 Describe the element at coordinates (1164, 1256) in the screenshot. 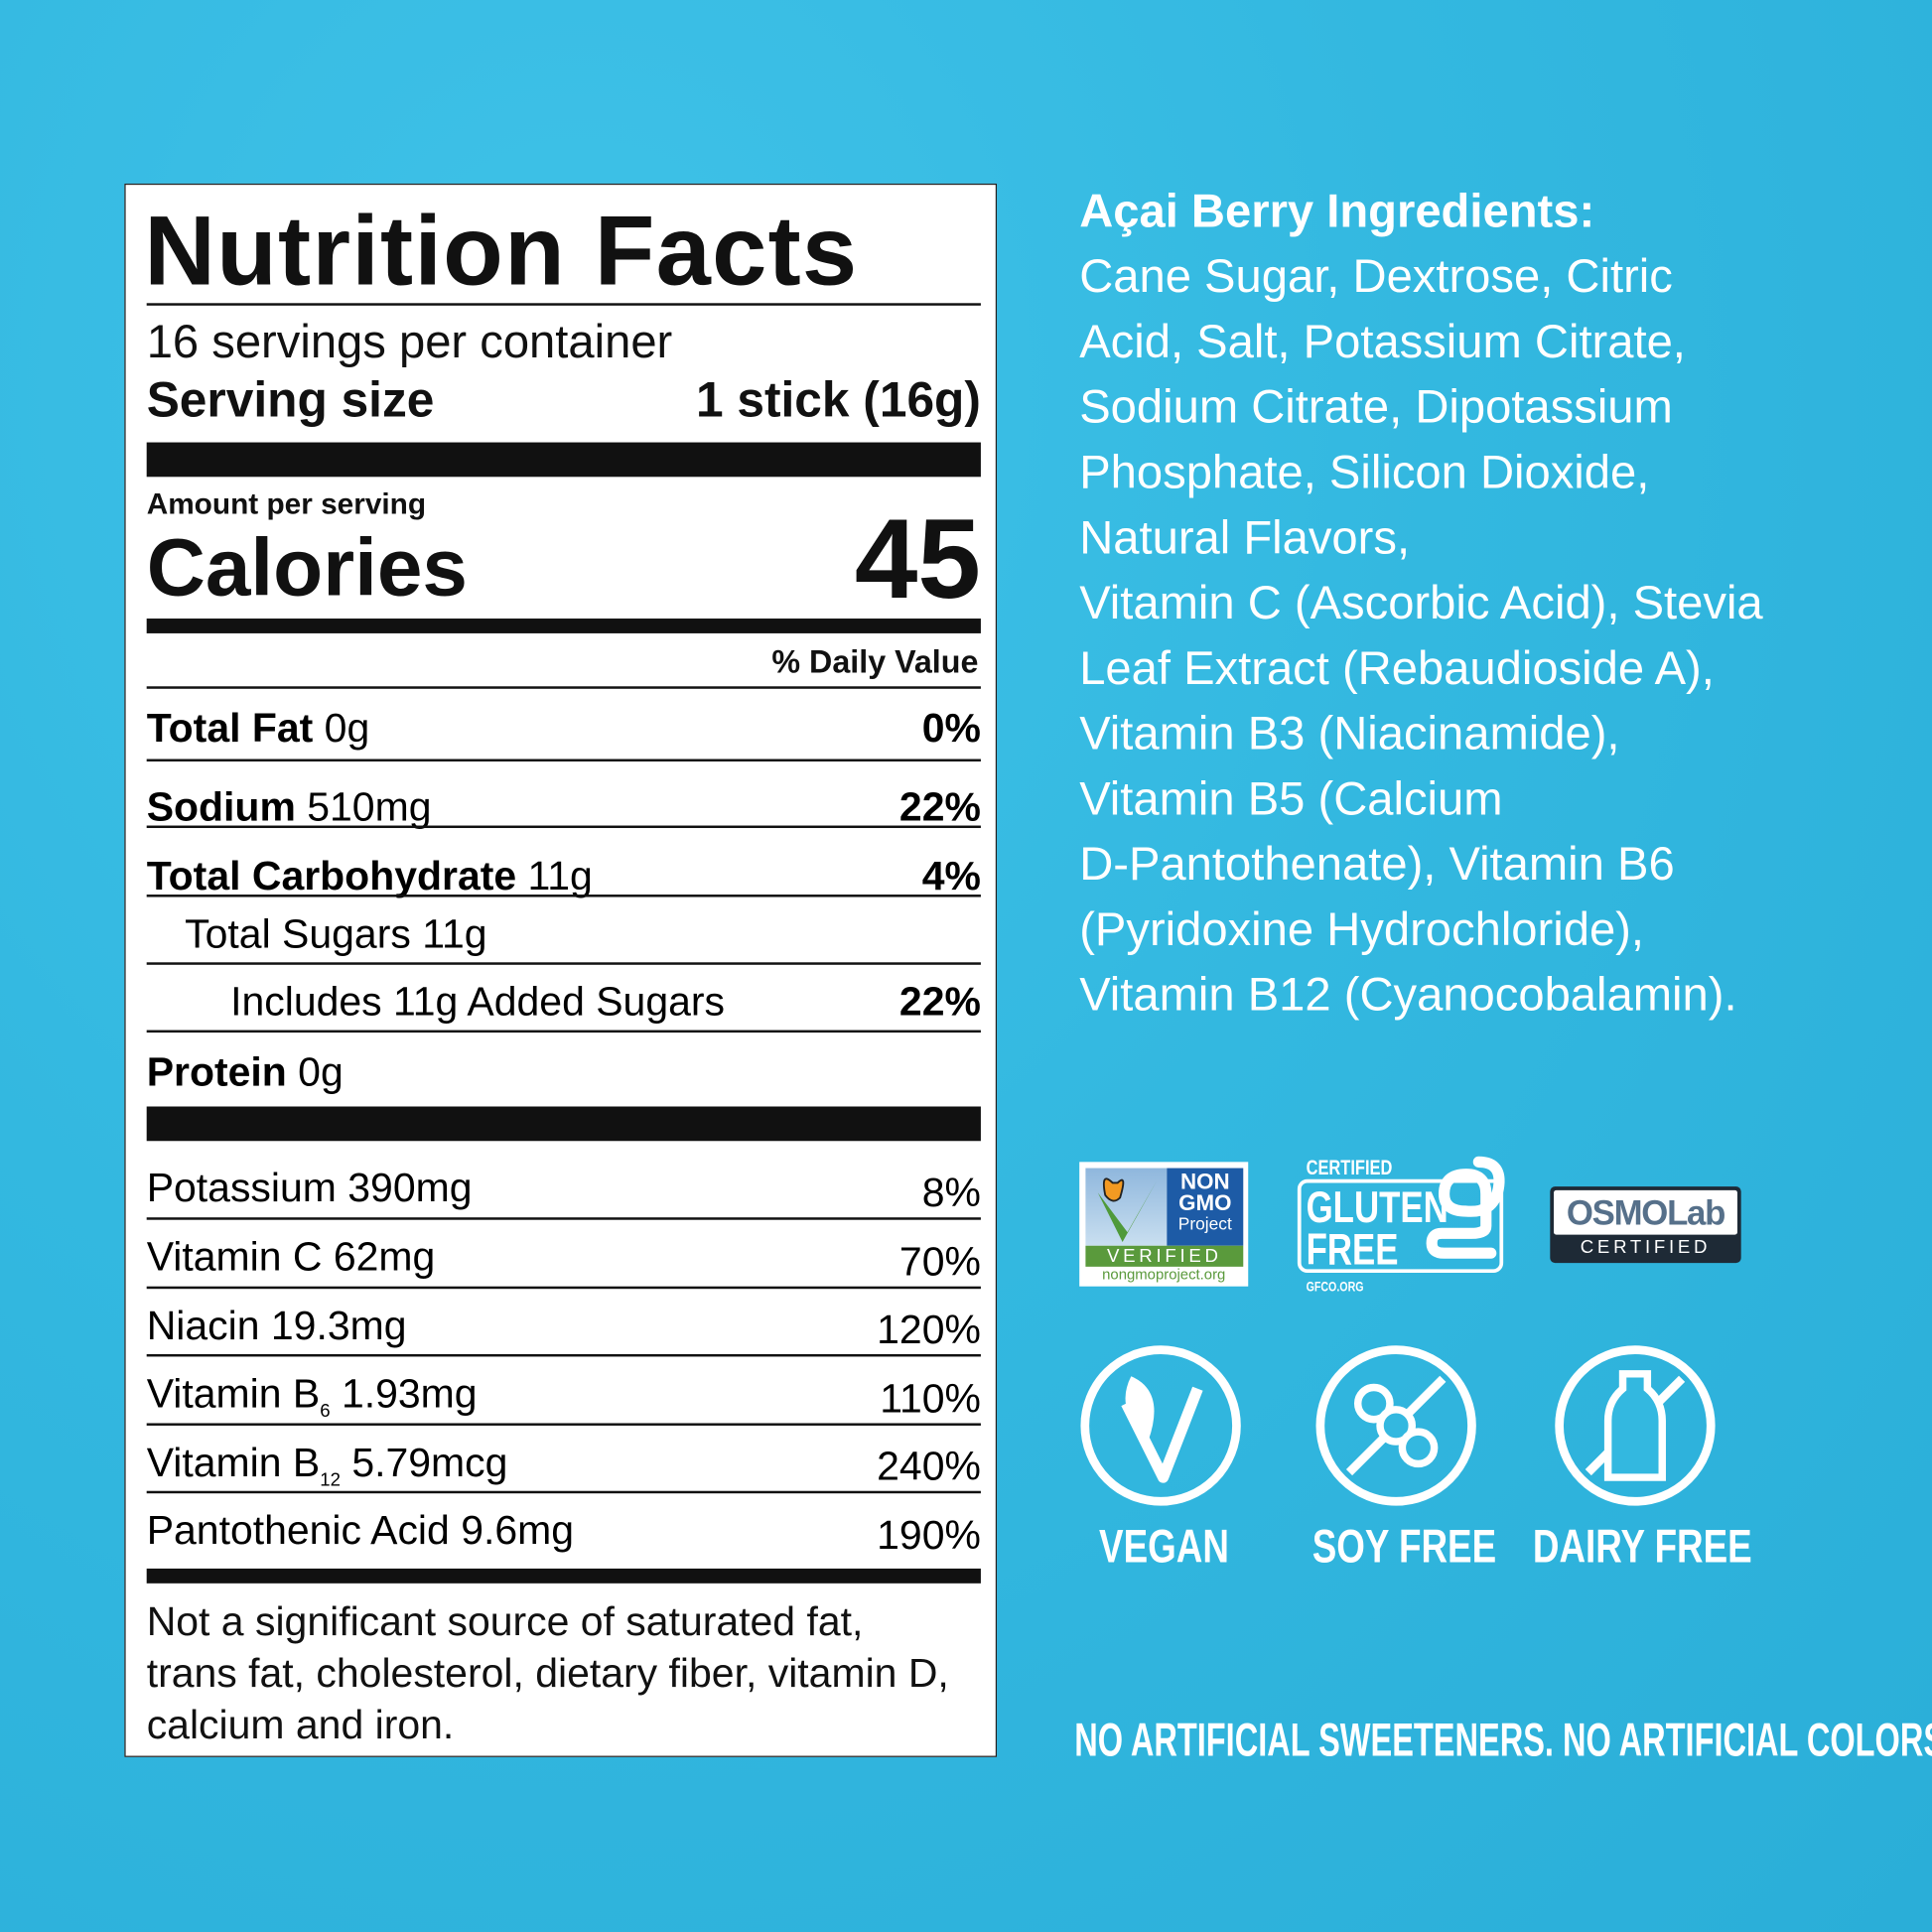

I see `nongmo-verified: VERIFIED` at that location.